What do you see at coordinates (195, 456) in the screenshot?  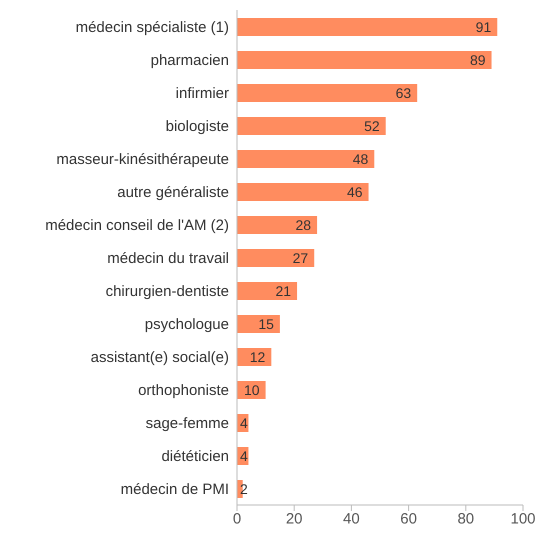 I see `y-tick-label: diététicien` at bounding box center [195, 456].